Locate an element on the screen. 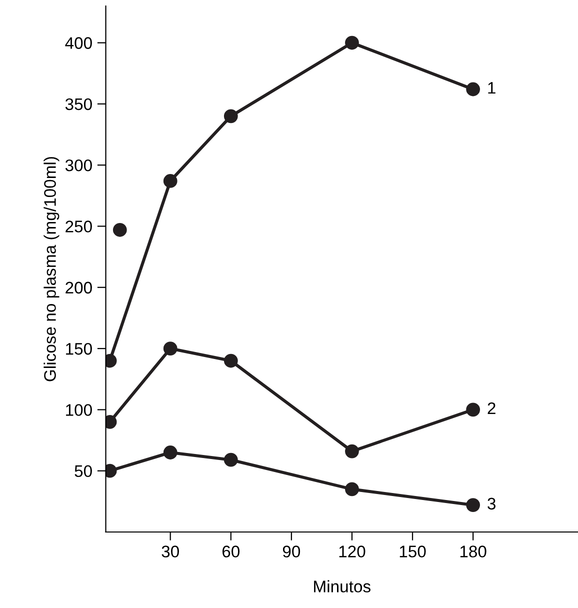 The image size is (578, 608). x-tick-label: 180 is located at coordinates (473, 552).